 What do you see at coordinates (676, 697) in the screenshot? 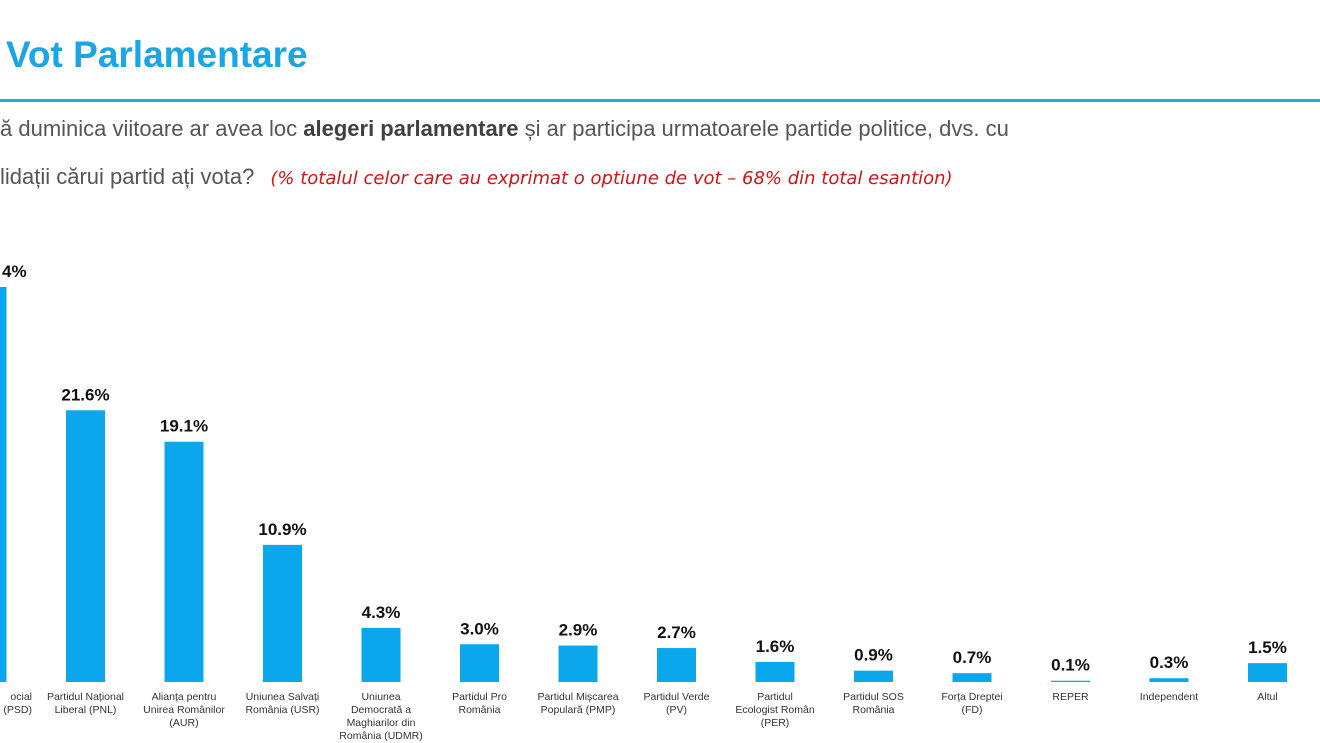
I see `category-label-line: Partidul Verde` at bounding box center [676, 697].